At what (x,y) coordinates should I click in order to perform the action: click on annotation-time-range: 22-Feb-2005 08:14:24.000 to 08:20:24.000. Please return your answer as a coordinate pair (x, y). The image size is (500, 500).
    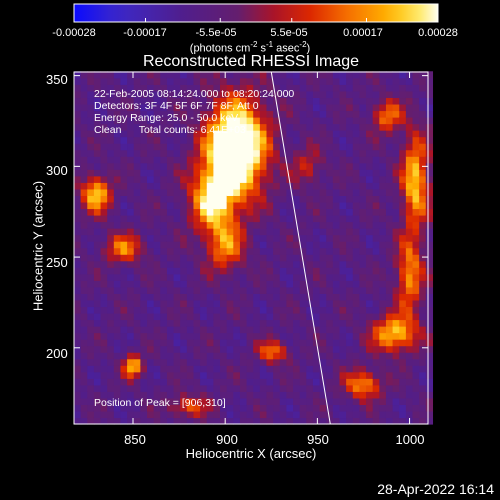
    Looking at the image, I should click on (194, 94).